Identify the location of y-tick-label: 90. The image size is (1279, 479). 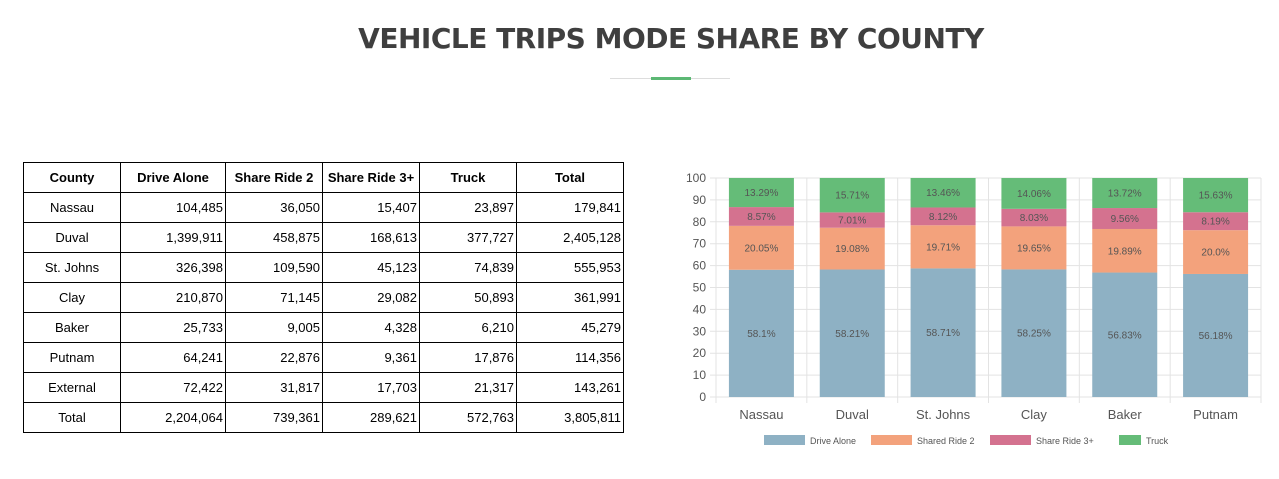
(700, 200).